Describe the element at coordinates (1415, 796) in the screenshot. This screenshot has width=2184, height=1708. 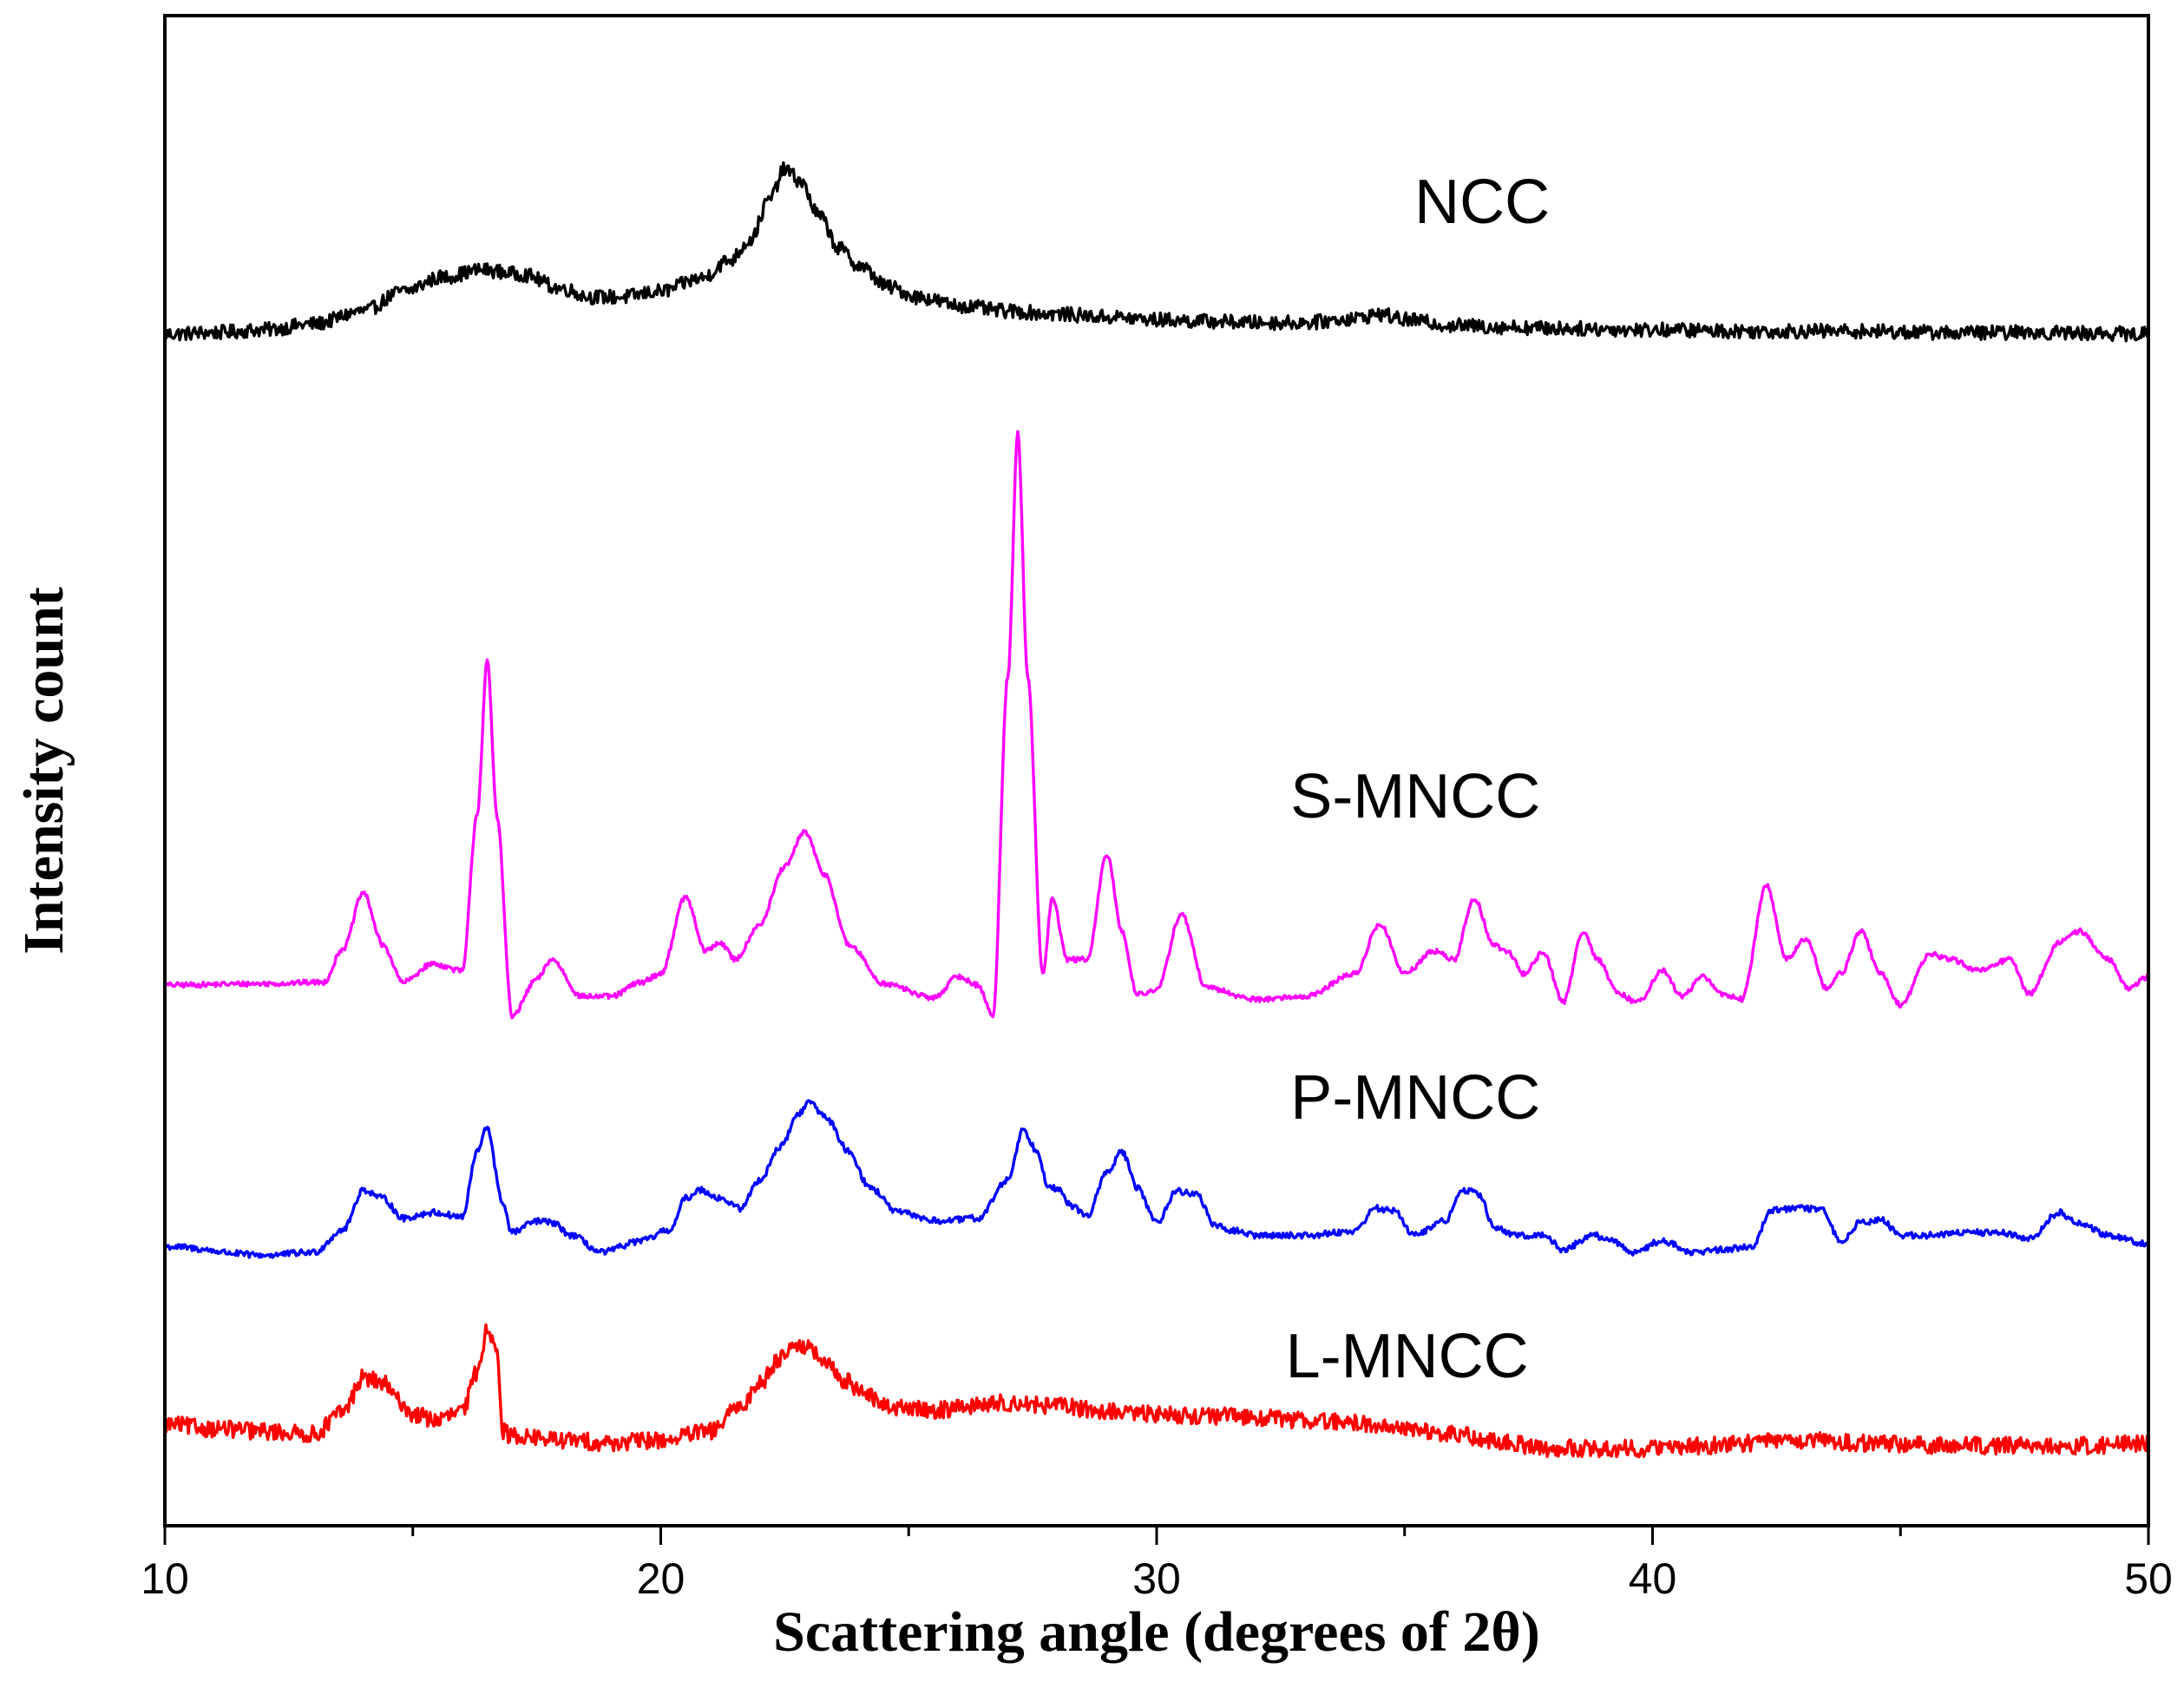
I see `series-label-s-mncc: S-MNCC` at that location.